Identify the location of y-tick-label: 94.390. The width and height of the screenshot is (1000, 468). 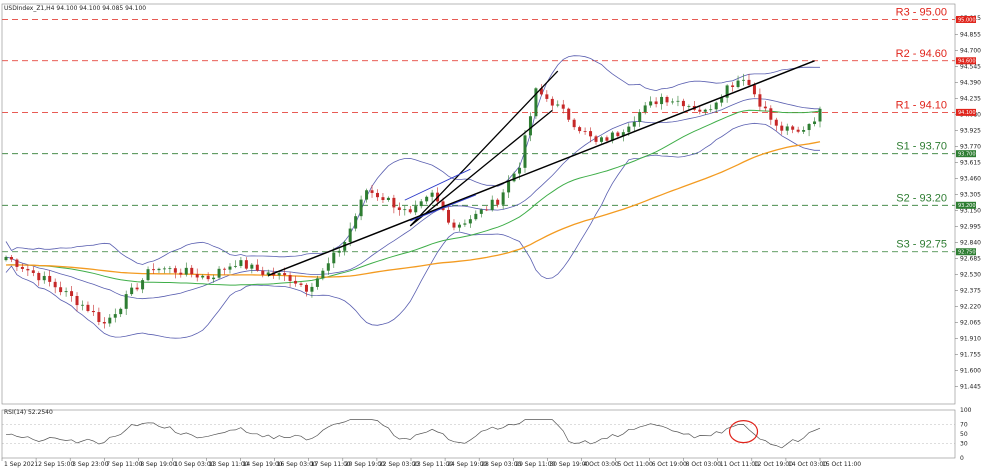
(970, 82).